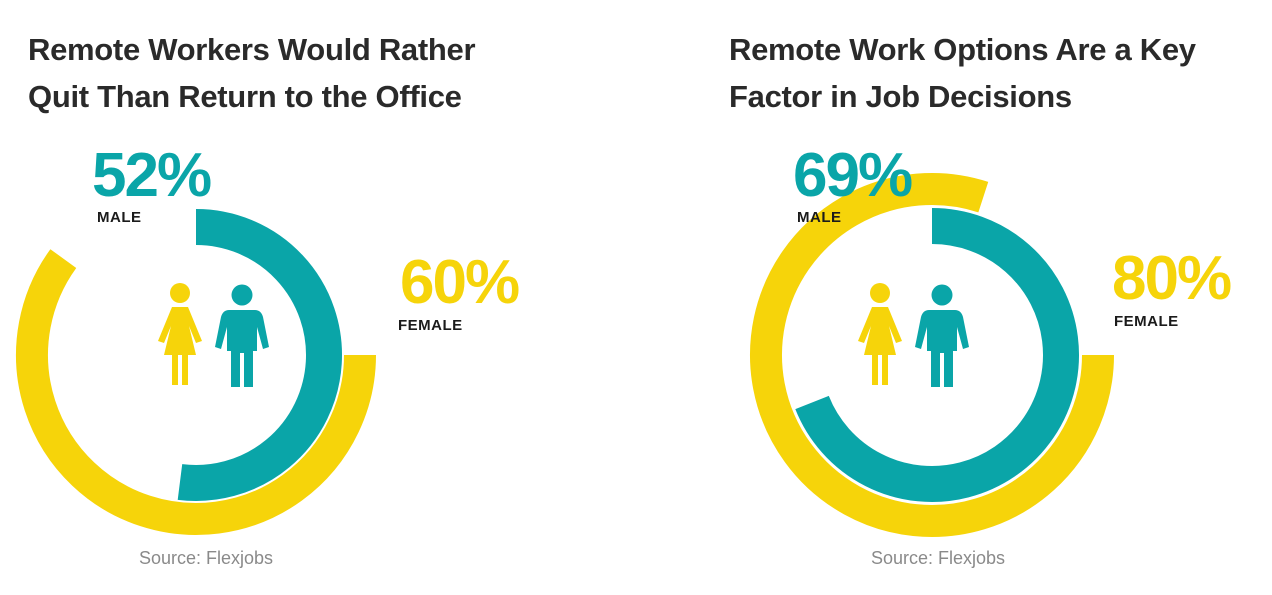 Image resolution: width=1272 pixels, height=595 pixels. Describe the element at coordinates (852, 175) in the screenshot. I see `value-label-male: 69%` at that location.